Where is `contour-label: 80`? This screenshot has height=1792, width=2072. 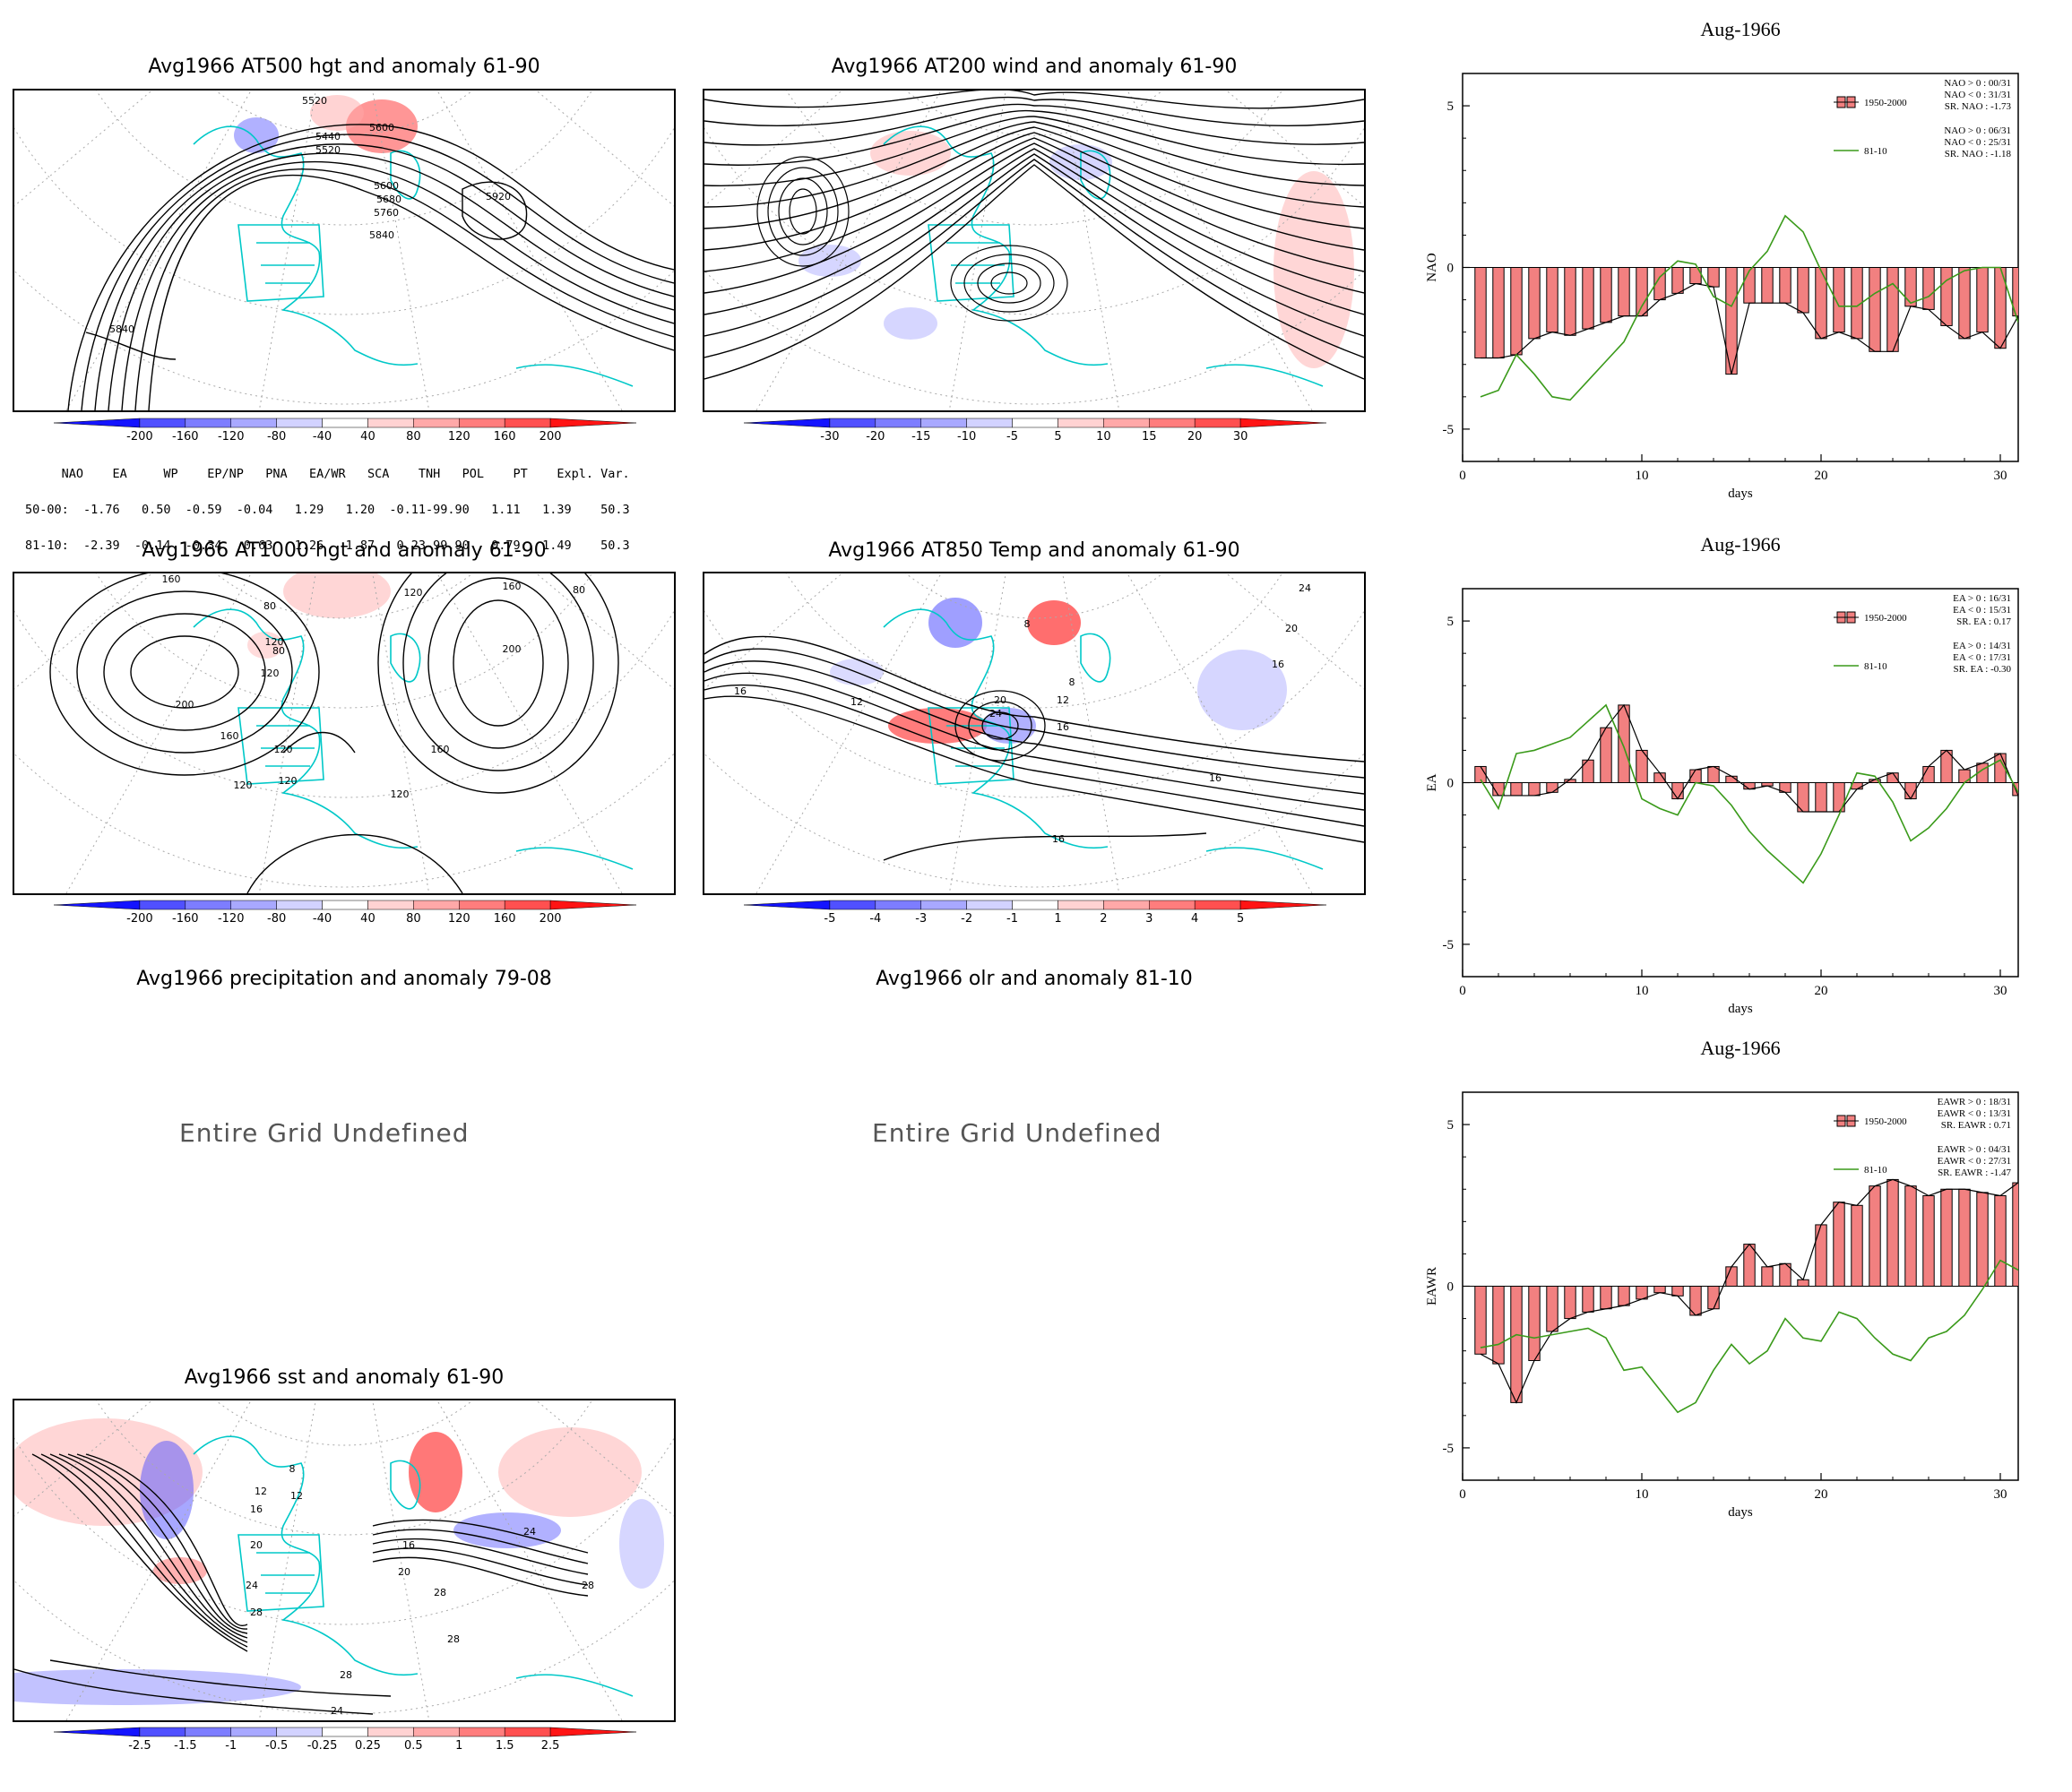
contour-label: 80 is located at coordinates (269, 606).